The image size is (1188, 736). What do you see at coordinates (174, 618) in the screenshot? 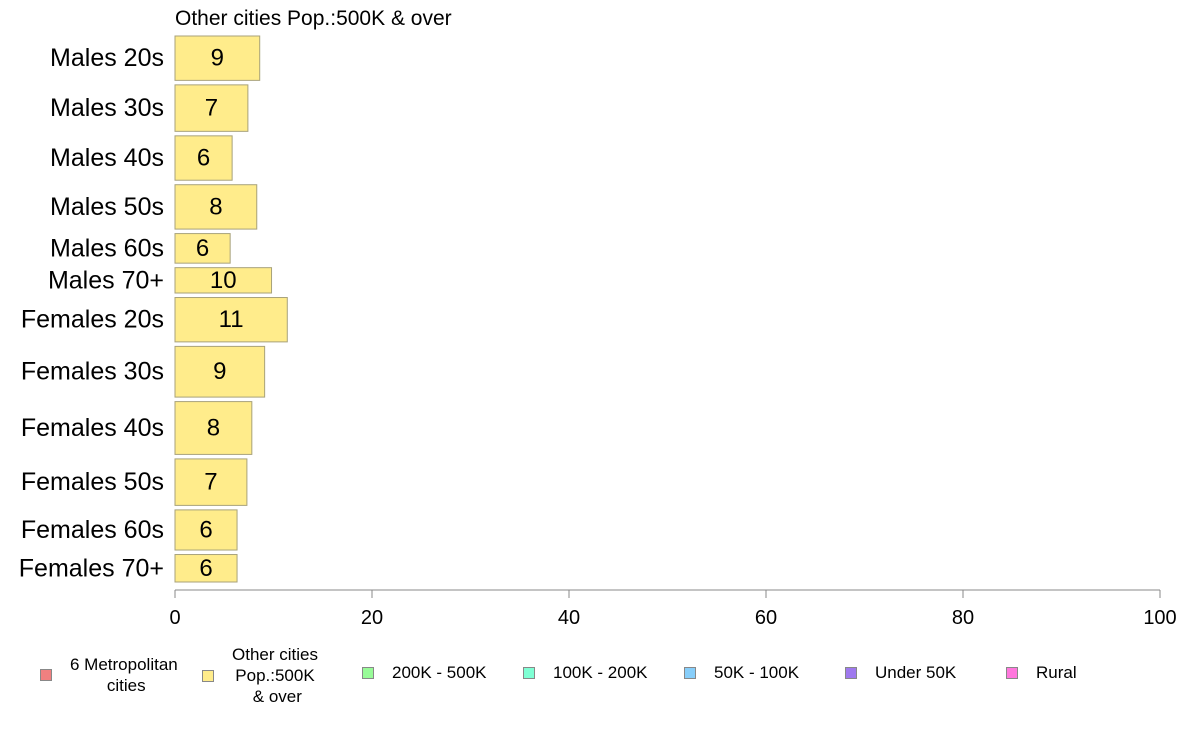
I see `x-tick-label: 0` at bounding box center [174, 618].